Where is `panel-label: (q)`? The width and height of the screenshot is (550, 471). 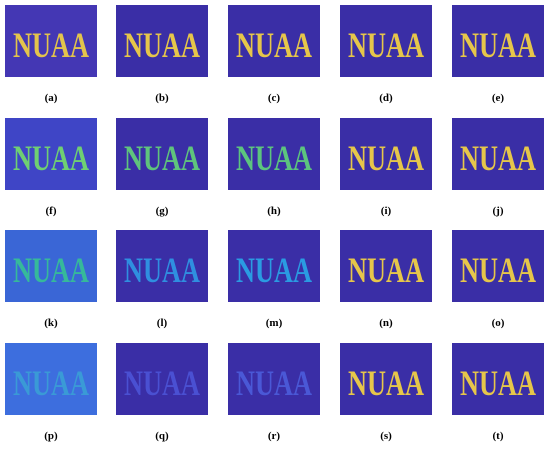
panel-label: (q) is located at coordinates (162, 436).